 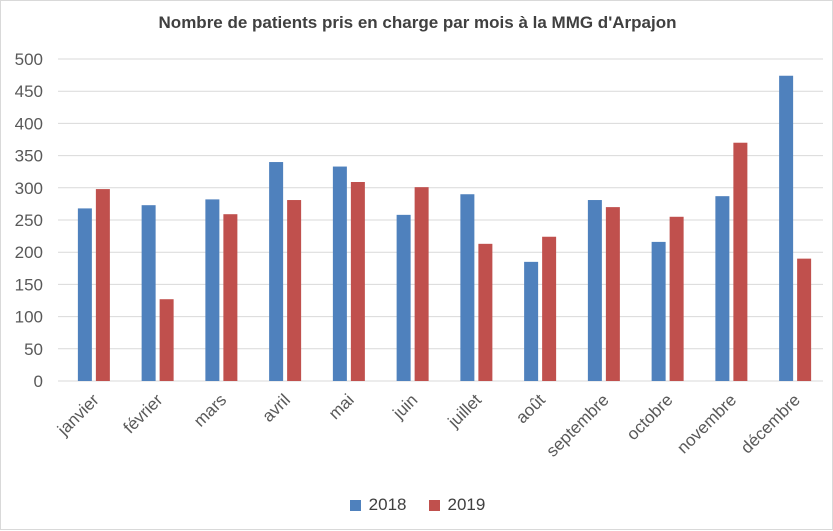 I want to click on x-tick-label: avril, so click(x=275, y=407).